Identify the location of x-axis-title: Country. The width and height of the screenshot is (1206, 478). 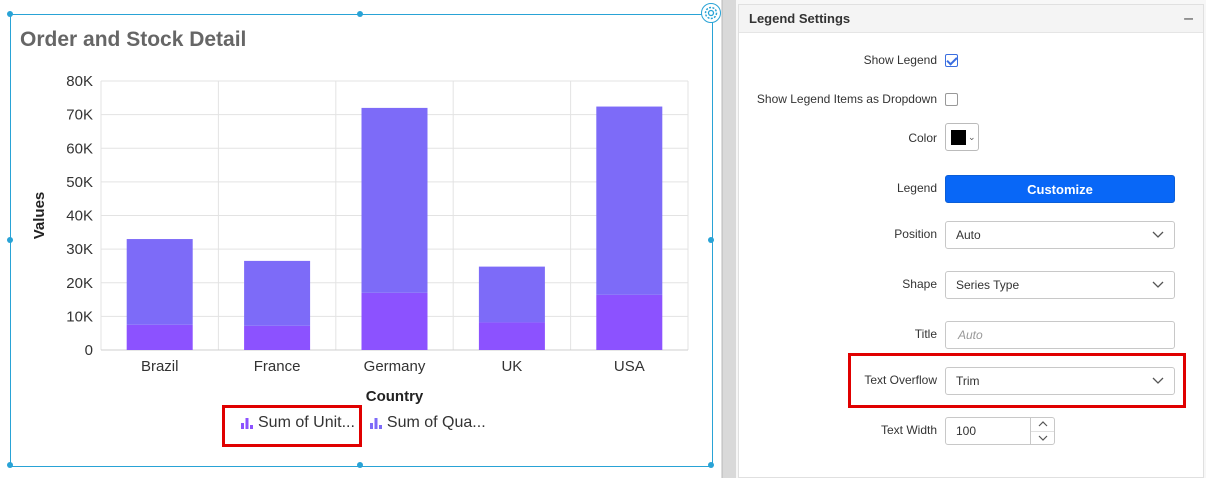
(395, 396).